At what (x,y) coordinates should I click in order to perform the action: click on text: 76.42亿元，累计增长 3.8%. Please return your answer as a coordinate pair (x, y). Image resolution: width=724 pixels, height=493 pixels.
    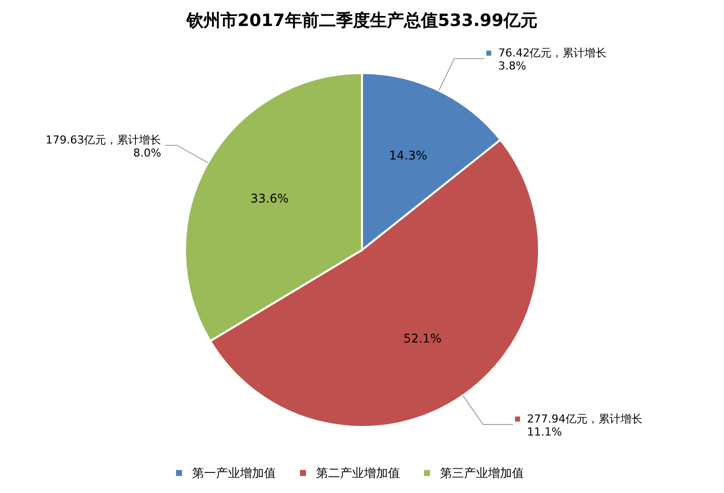
    Looking at the image, I should click on (552, 59).